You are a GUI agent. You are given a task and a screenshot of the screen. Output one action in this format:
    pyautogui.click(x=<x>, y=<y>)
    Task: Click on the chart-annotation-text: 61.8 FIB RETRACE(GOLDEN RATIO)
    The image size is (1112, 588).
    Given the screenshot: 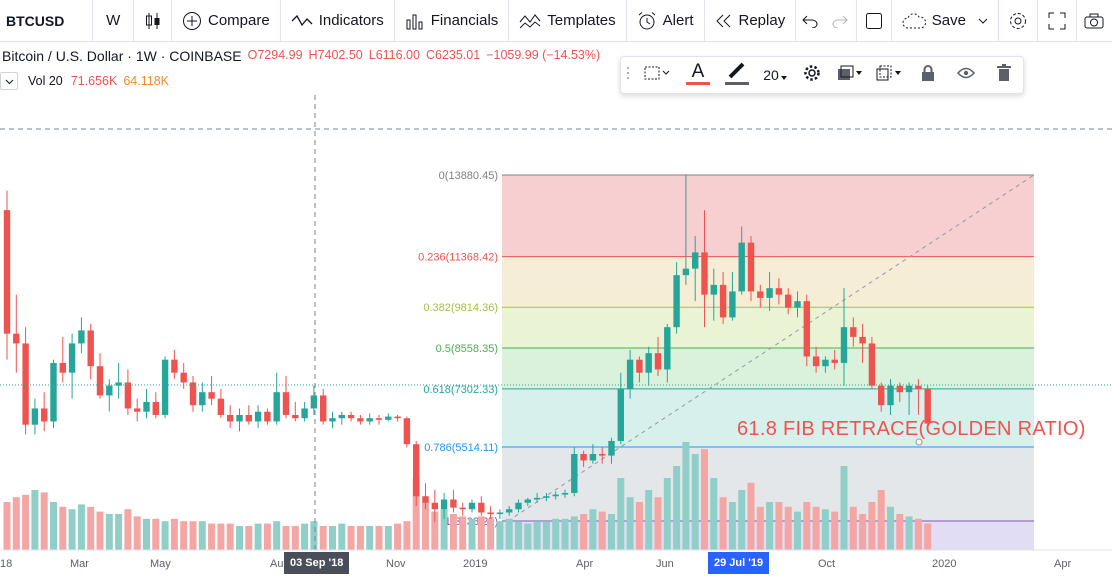 What is the action you would take?
    pyautogui.click(x=911, y=429)
    